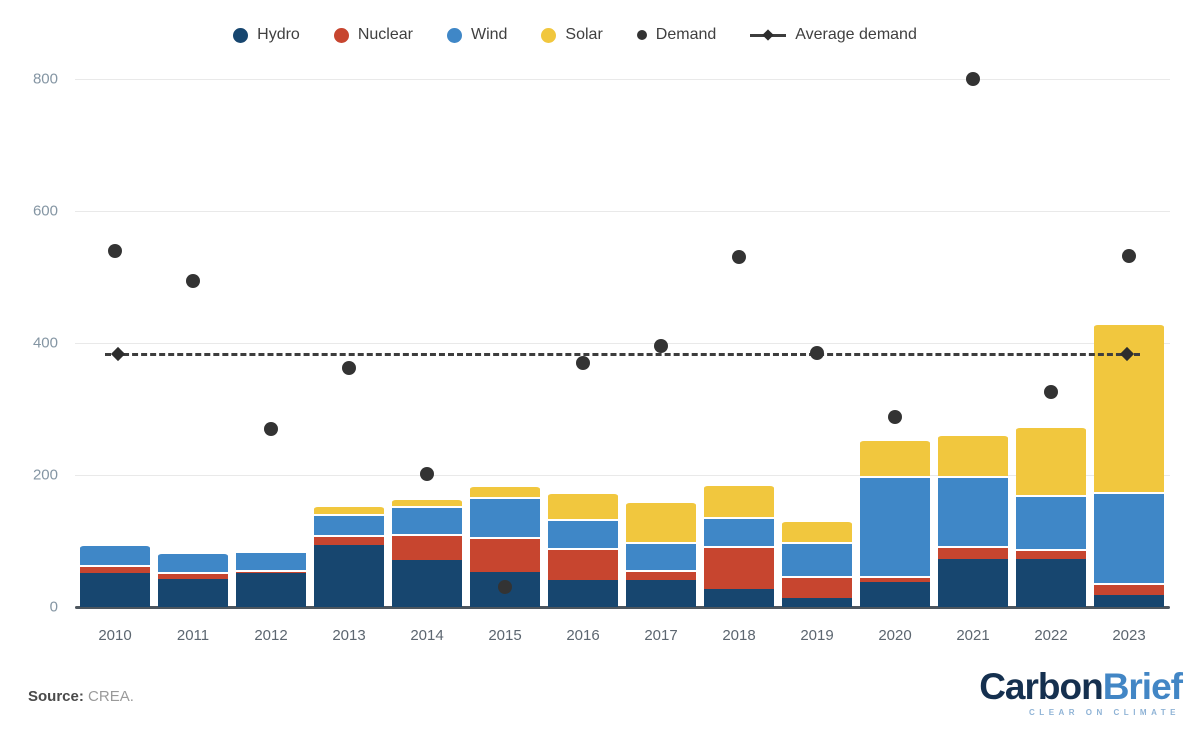  What do you see at coordinates (583, 564) in the screenshot?
I see `segment-nuclear-2016` at bounding box center [583, 564].